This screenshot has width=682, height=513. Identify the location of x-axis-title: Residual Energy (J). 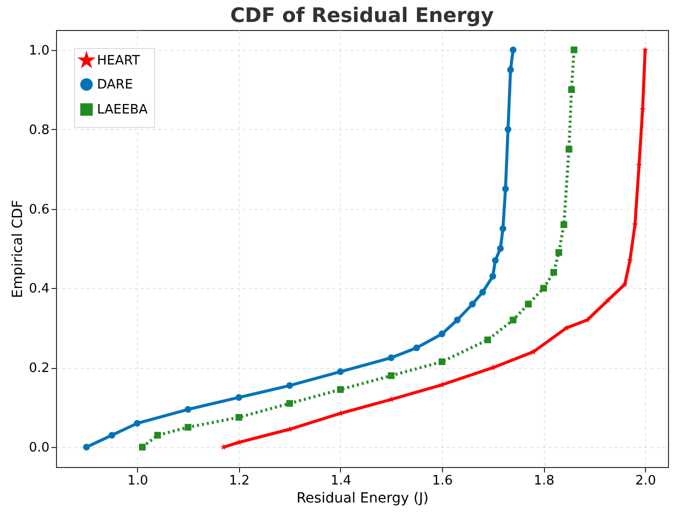
(362, 498).